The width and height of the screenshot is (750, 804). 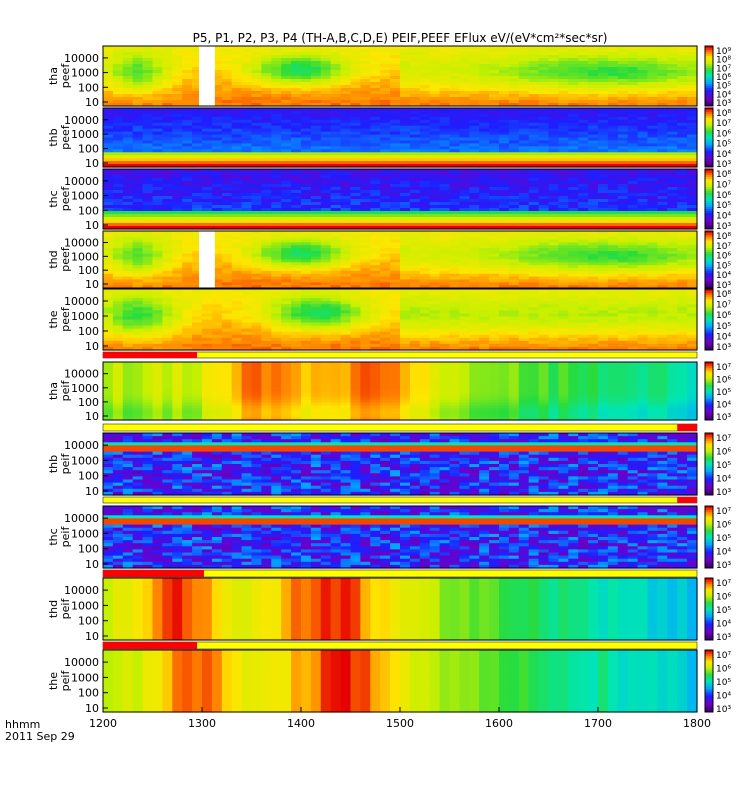 I want to click on colorbar-tick-label: 10⁹, so click(x=723, y=52).